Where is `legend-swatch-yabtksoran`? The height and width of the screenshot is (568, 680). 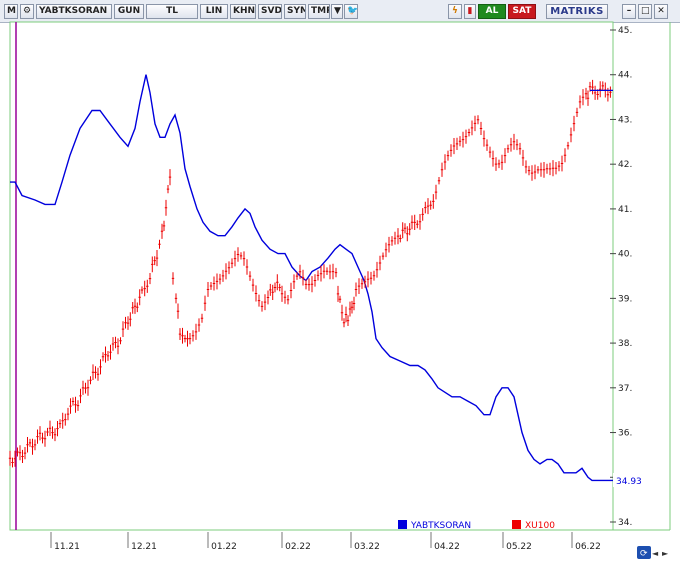 legend-swatch-yabtksoran is located at coordinates (402, 524).